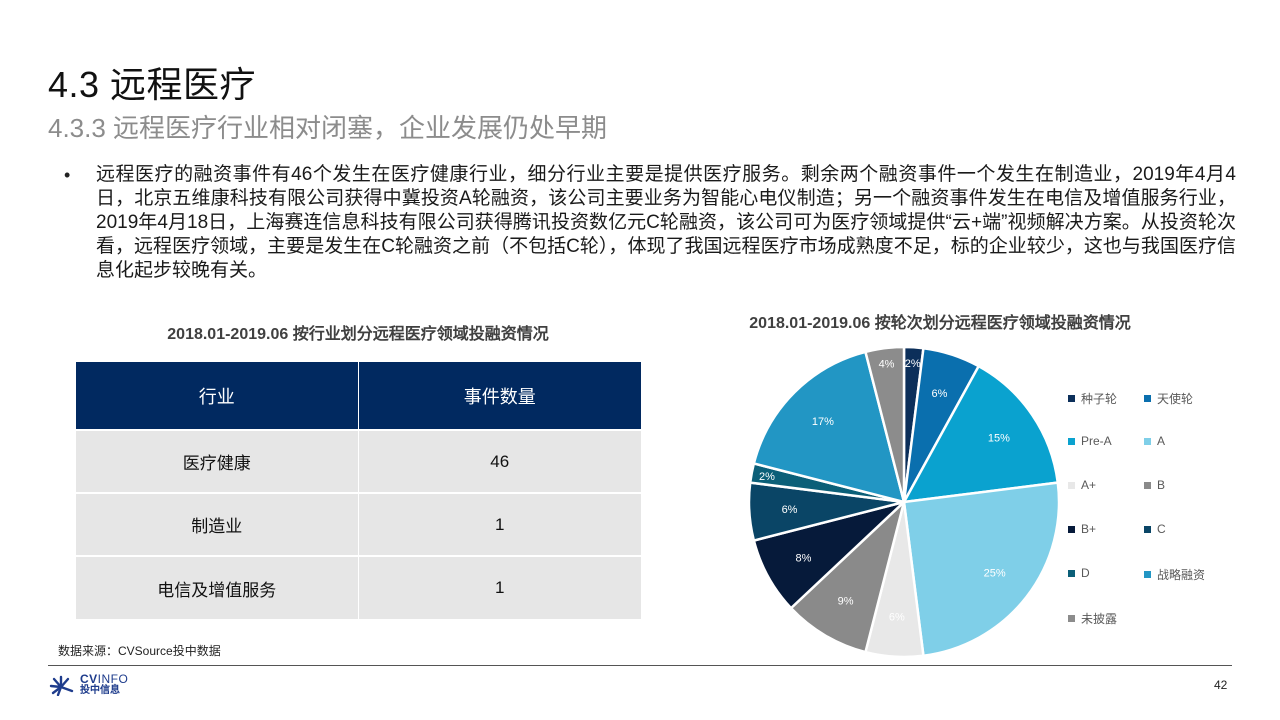 The image size is (1280, 720). Describe the element at coordinates (999, 439) in the screenshot. I see `pie-slice-label: 15%` at that location.